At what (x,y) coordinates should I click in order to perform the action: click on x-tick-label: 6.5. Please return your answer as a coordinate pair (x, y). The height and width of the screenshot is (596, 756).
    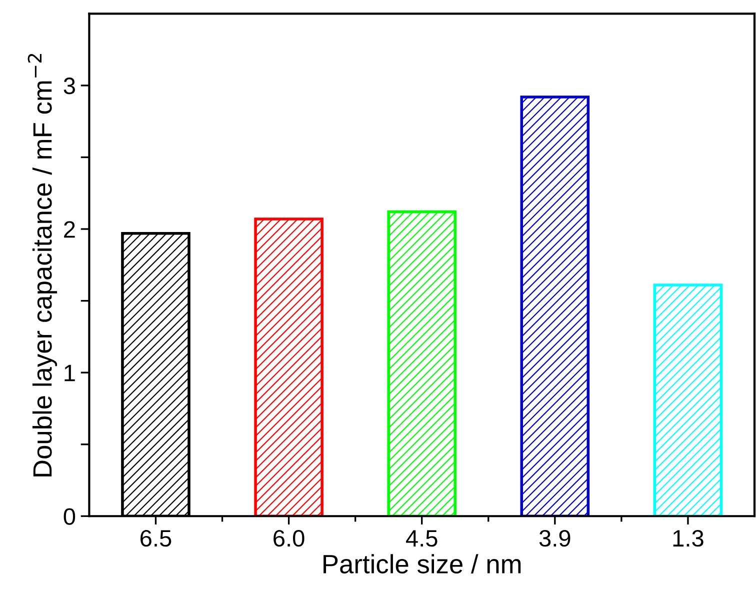
    Looking at the image, I should click on (156, 538).